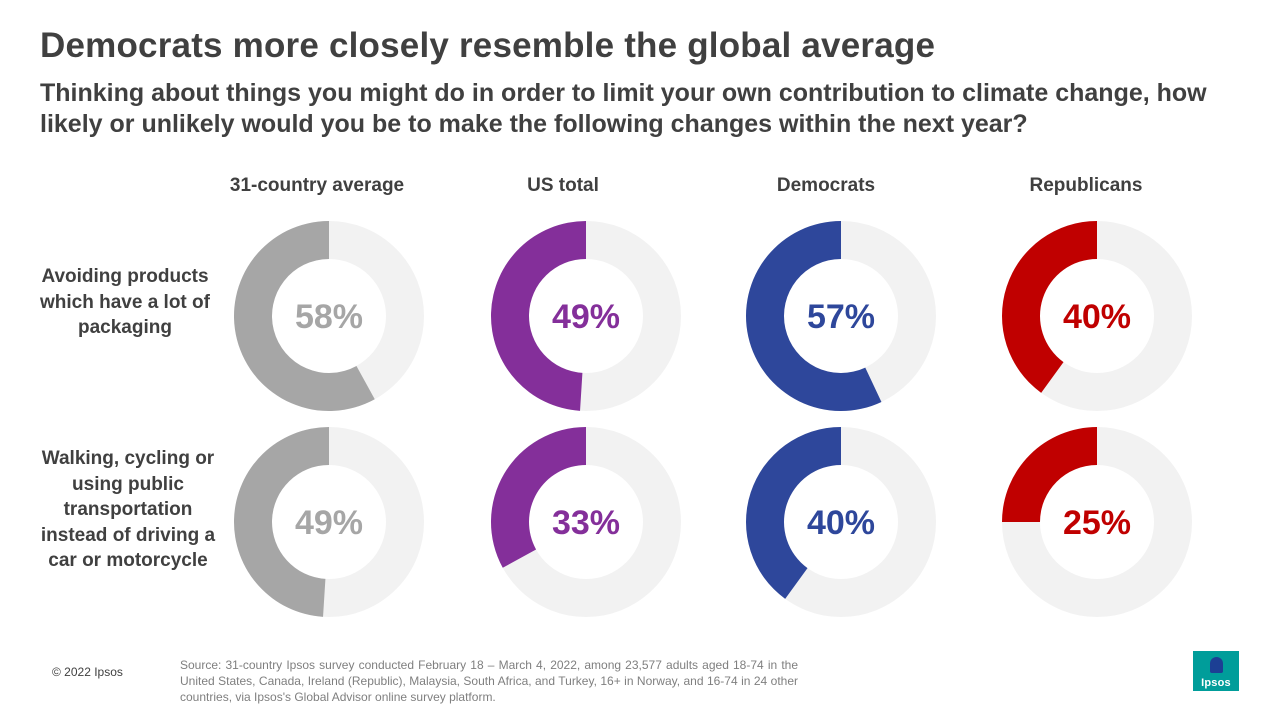  What do you see at coordinates (563, 185) in the screenshot?
I see `column-header-us-total: US total` at bounding box center [563, 185].